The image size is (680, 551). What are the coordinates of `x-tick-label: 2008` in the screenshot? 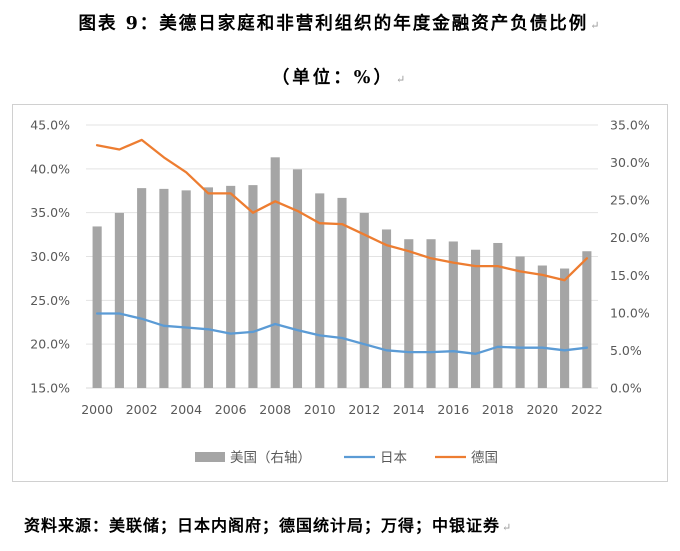 It's located at (275, 409).